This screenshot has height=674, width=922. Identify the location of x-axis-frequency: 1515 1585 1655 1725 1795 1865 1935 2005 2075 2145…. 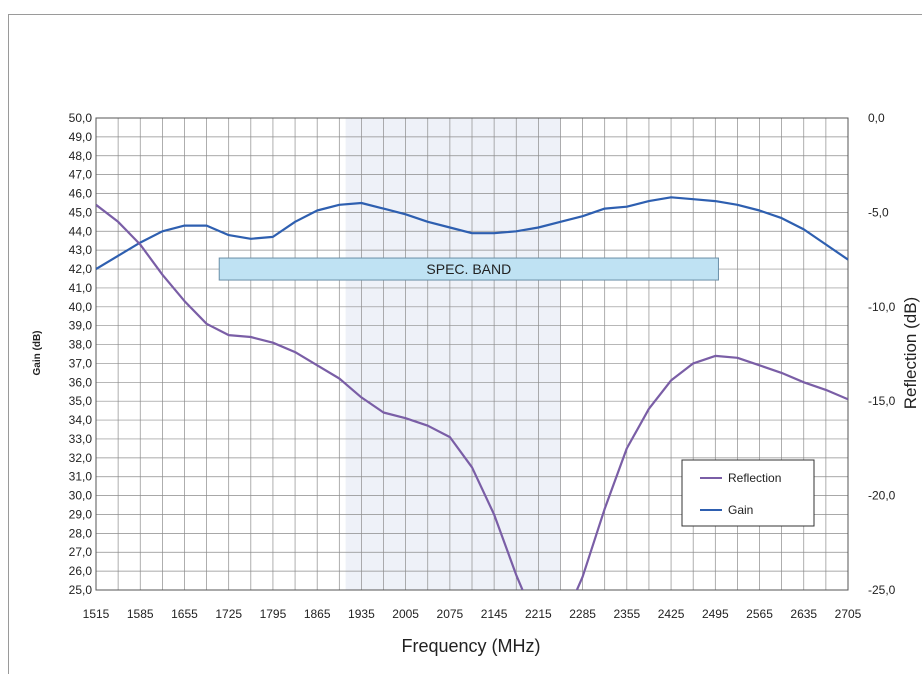
(472, 614).